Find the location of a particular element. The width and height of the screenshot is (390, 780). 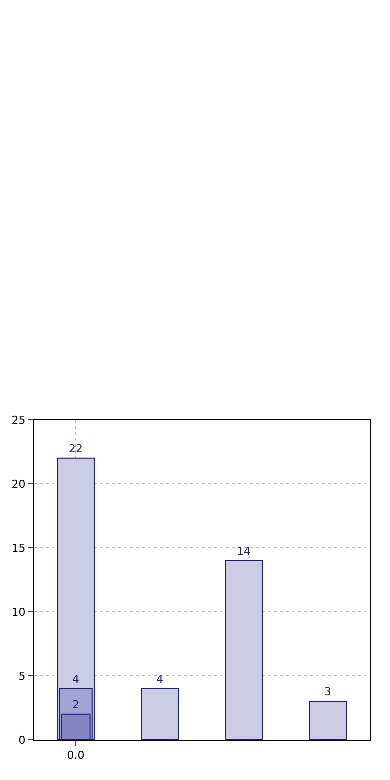

data-label: 3 is located at coordinates (328, 692).